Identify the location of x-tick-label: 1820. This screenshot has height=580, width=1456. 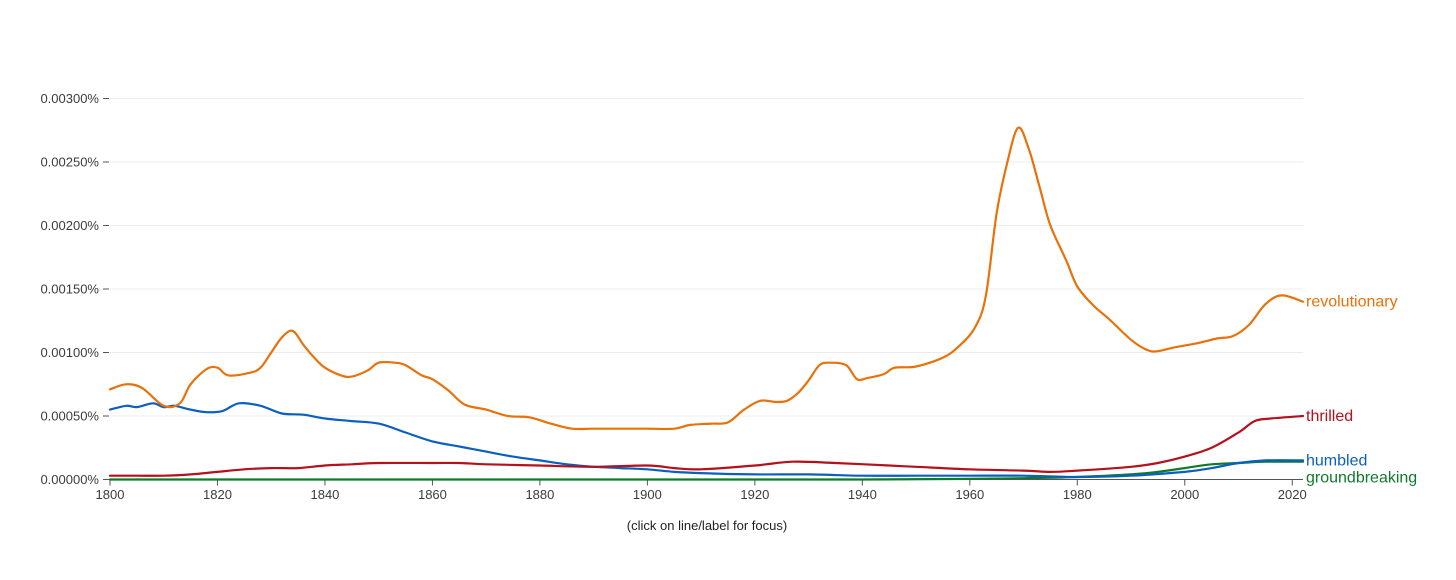
(217, 494).